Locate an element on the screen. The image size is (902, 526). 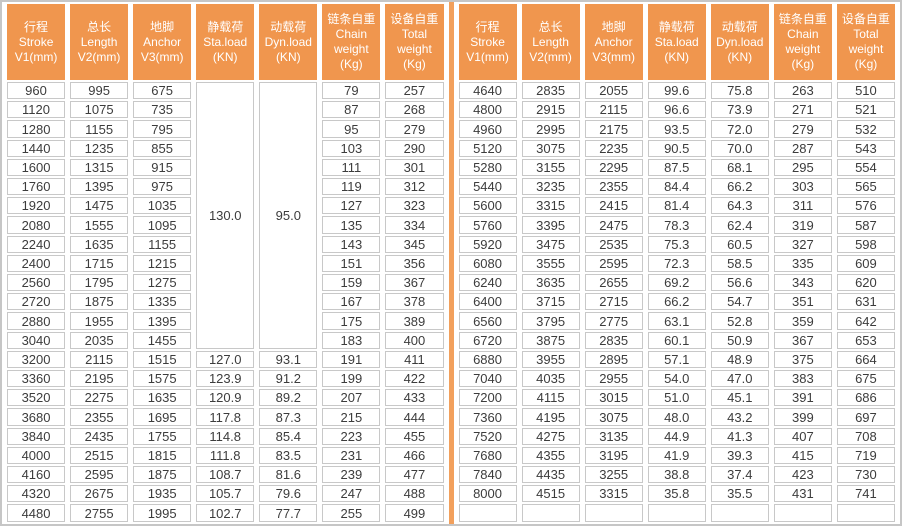
table-cell: 1120 is located at coordinates (36, 110).